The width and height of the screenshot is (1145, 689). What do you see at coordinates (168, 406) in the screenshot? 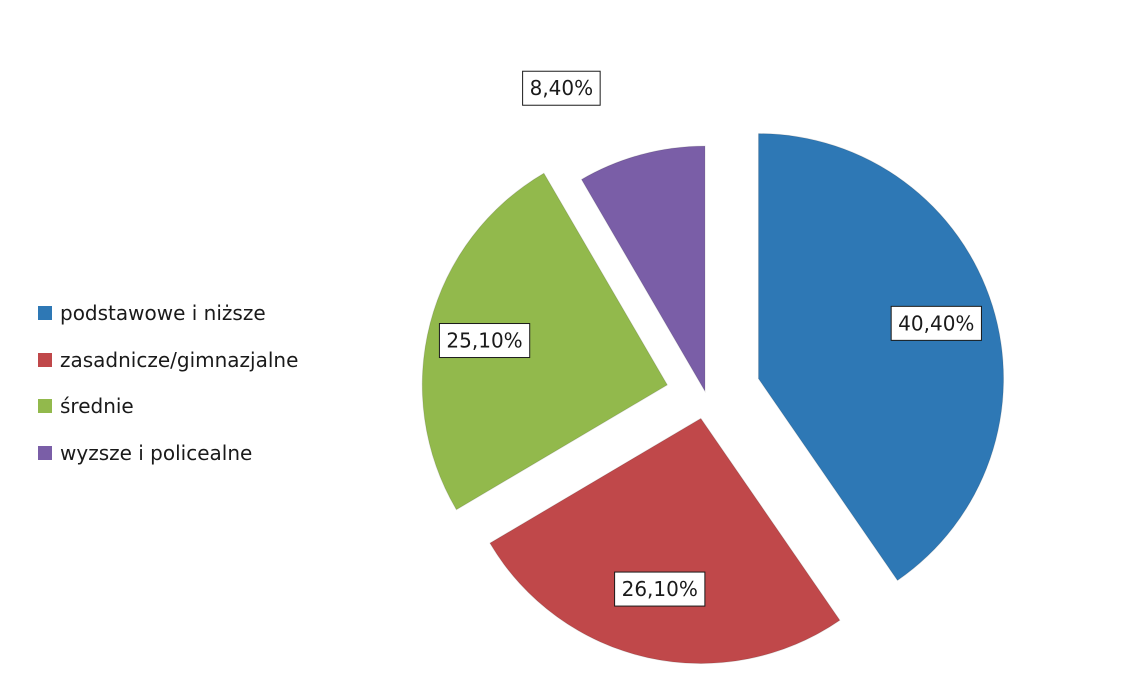
I see `legend-item-srednie: średnie` at bounding box center [168, 406].